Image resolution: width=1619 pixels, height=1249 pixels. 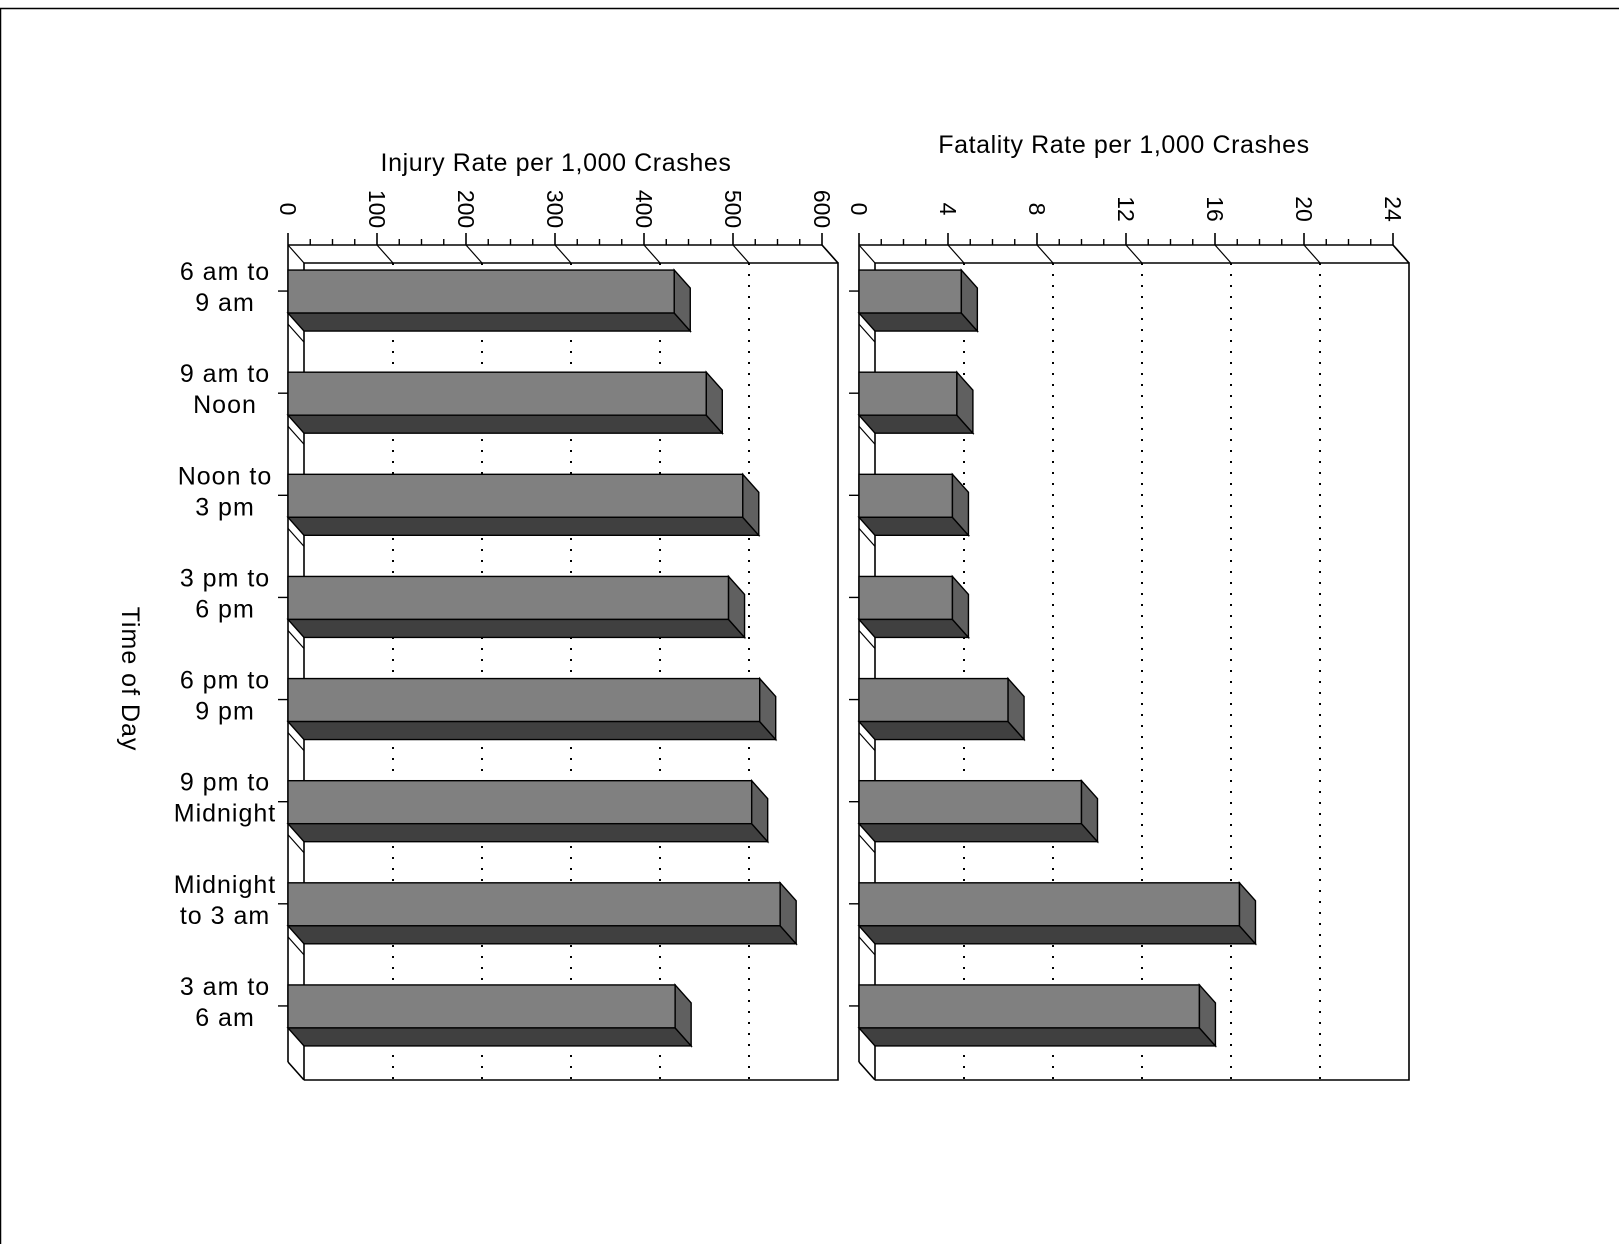 I want to click on y-axis-label: Time of Day, so click(x=130, y=679).